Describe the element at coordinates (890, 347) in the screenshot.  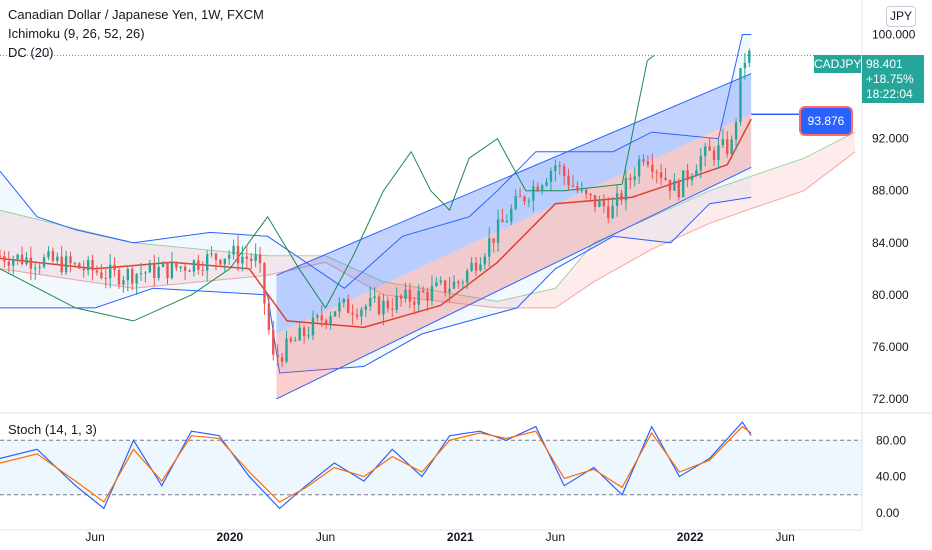
I see `price-tick-label: 76.000` at that location.